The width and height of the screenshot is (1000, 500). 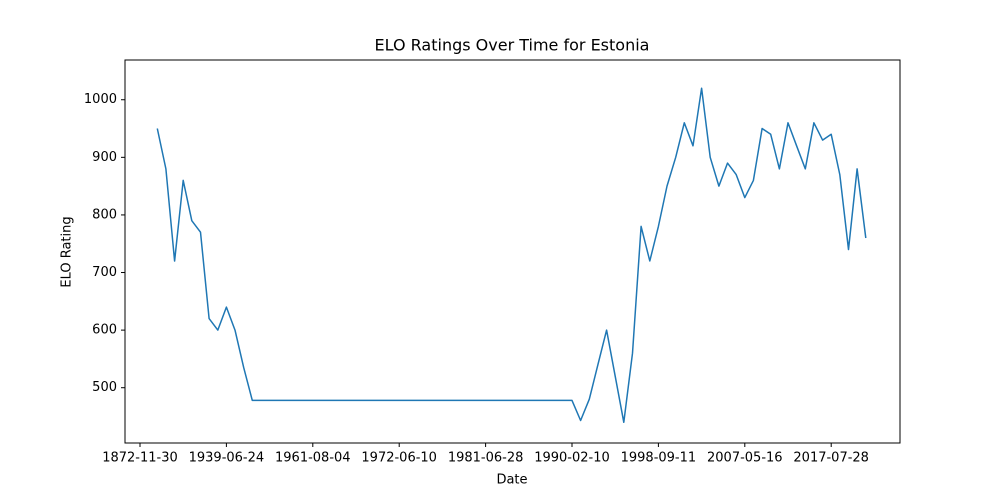 What do you see at coordinates (745, 458) in the screenshot?
I see `x-tick-label: 2007-05-16` at bounding box center [745, 458].